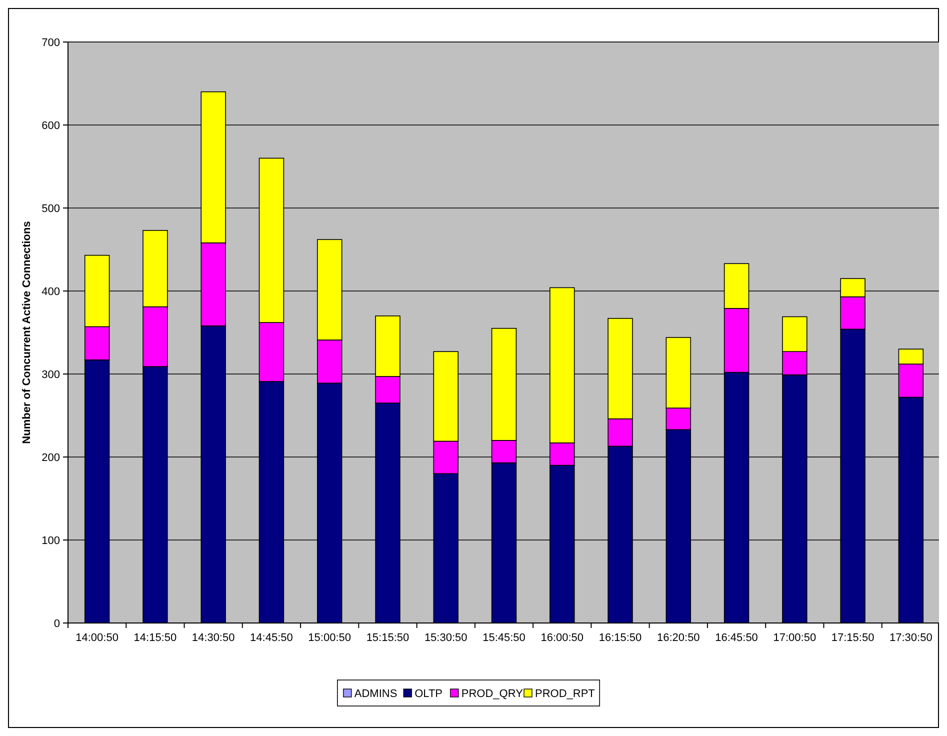 Image resolution: width=947 pixels, height=736 pixels. Describe the element at coordinates (51, 42) in the screenshot. I see `y-tick-label: 700` at that location.